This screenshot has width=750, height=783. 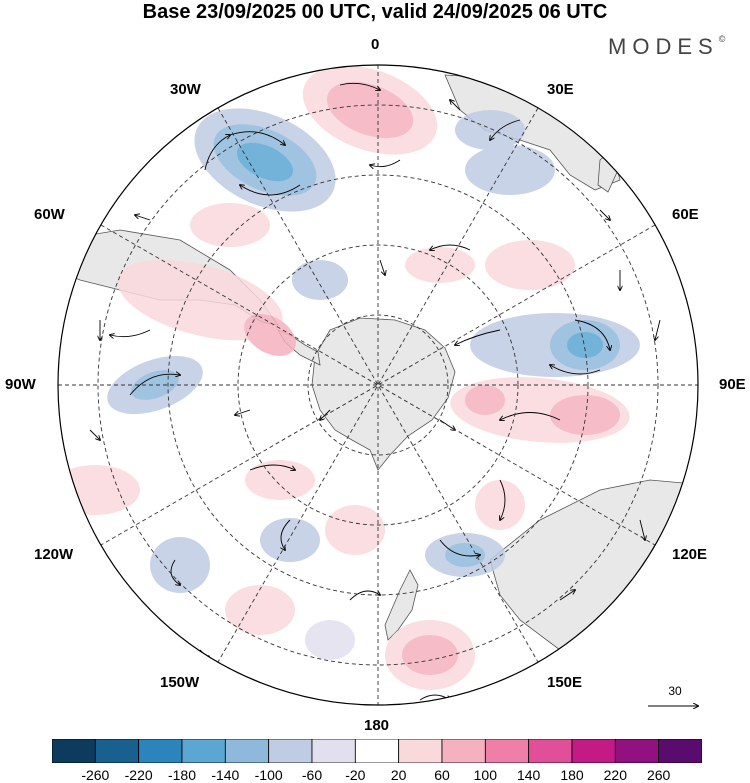 I want to click on lon-label-120e: 120E, so click(x=690, y=554).